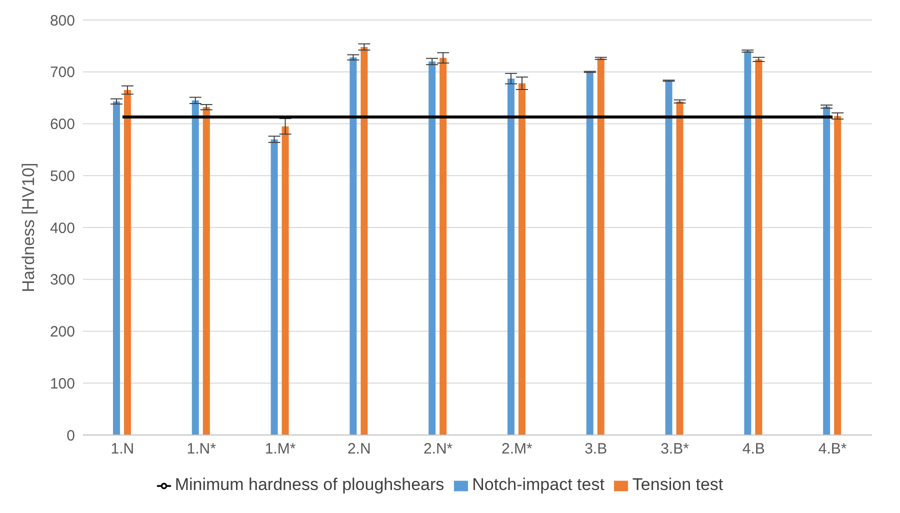 Image resolution: width=900 pixels, height=513 pixels. What do you see at coordinates (70, 435) in the screenshot?
I see `y-tick-label: 0` at bounding box center [70, 435].